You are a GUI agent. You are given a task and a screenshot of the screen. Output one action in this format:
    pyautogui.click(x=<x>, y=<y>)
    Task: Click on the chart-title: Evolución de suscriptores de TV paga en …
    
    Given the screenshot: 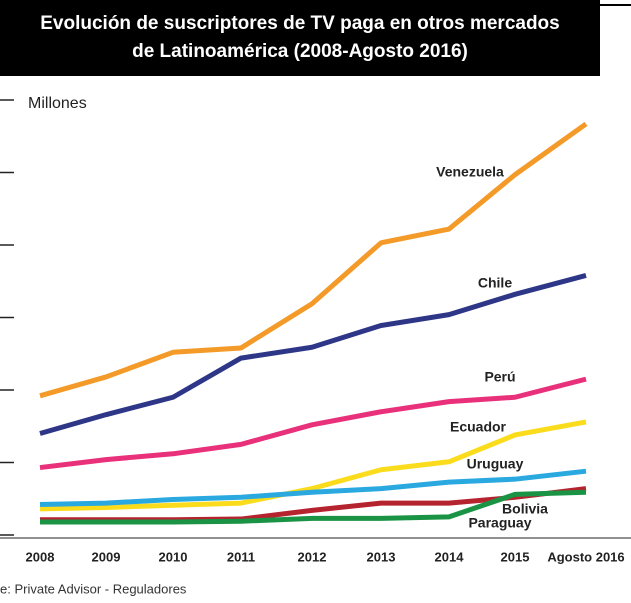 What is the action you would take?
    pyautogui.click(x=299, y=23)
    